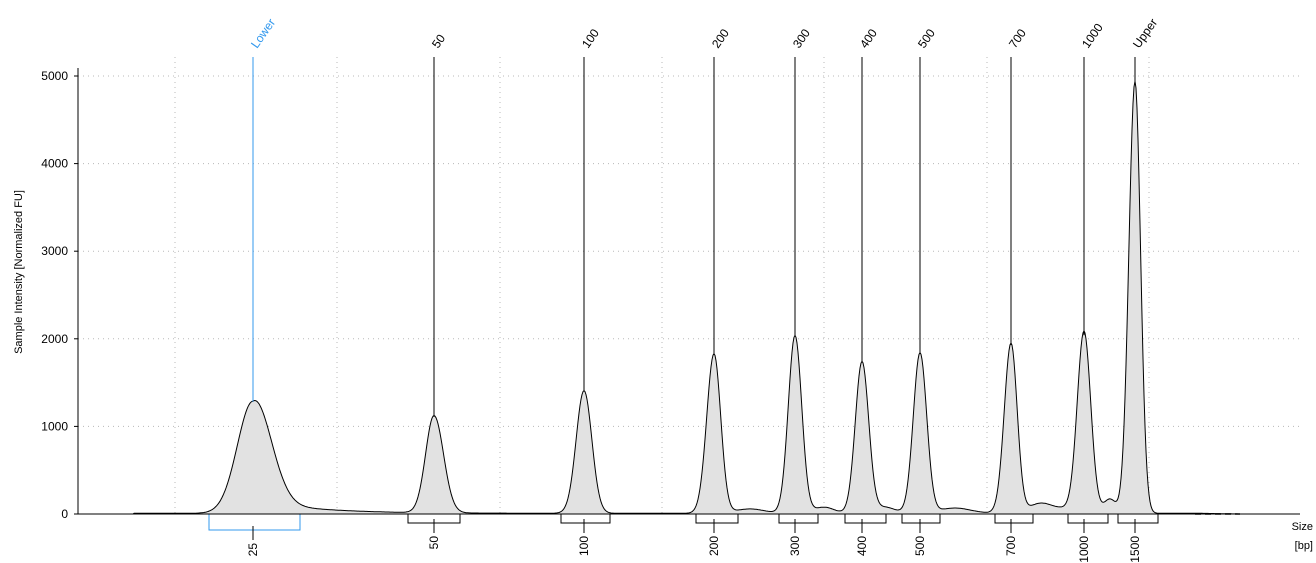 This screenshot has width=1316, height=563. I want to click on peak-size-label: 500, so click(920, 546).